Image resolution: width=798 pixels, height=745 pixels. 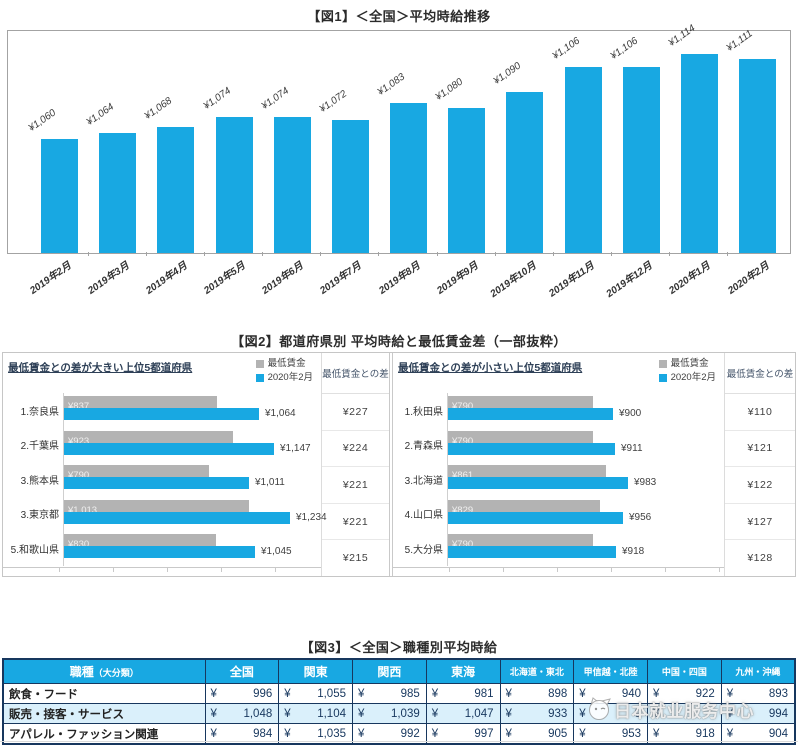 I want to click on wage-cell-content: ¥922, so click(x=684, y=694).